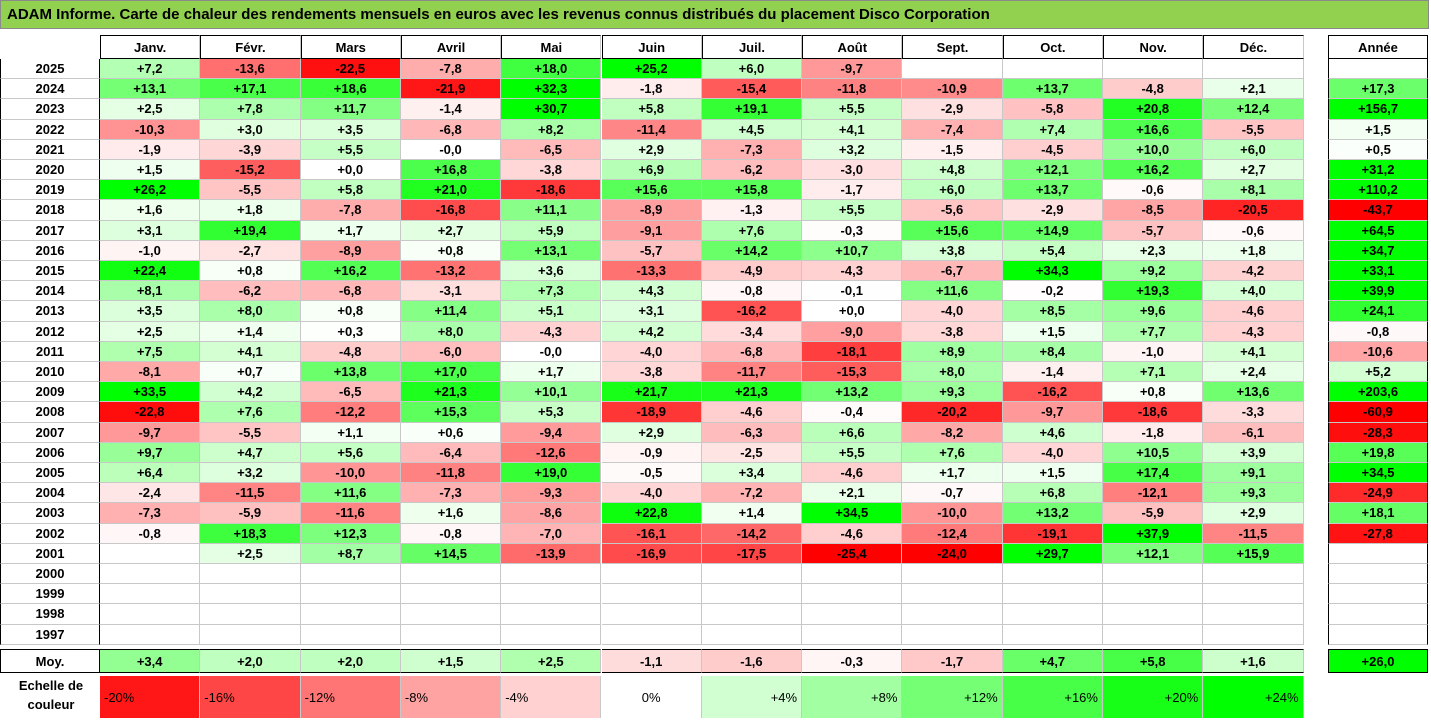  What do you see at coordinates (150, 291) in the screenshot?
I see `heatmap-cell: +8,1` at bounding box center [150, 291].